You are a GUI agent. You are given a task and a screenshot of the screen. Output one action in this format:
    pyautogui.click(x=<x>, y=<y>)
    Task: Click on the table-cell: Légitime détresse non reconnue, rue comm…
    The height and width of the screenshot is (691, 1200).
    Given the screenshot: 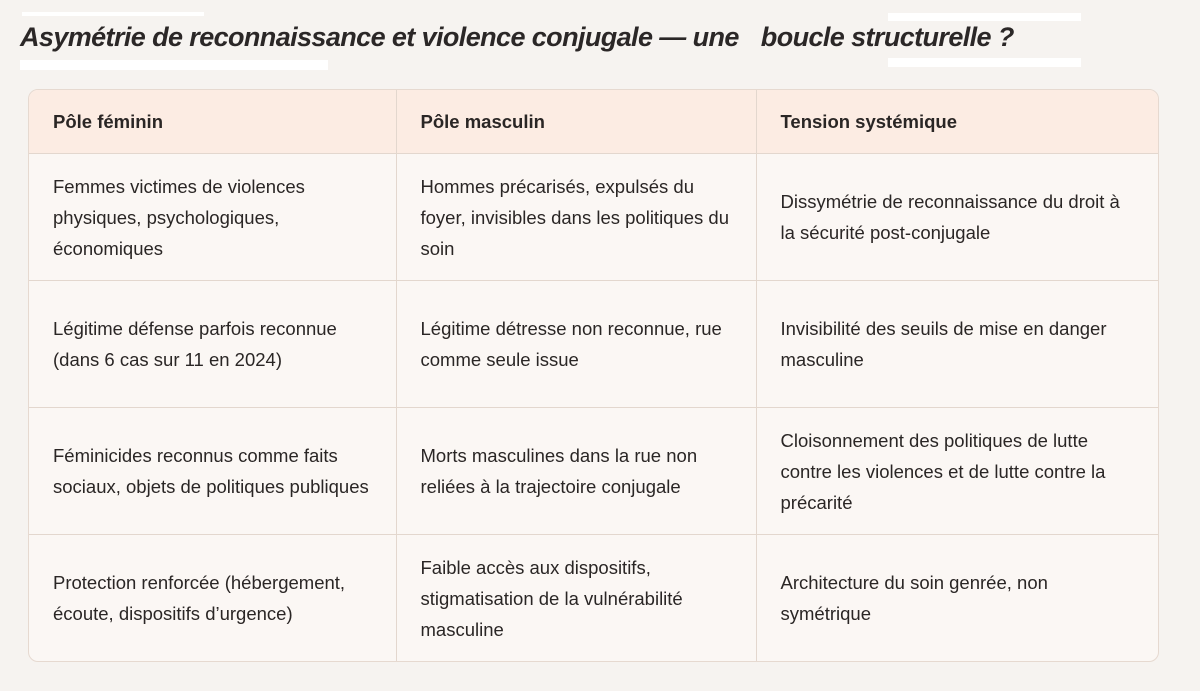 What is the action you would take?
    pyautogui.click(x=576, y=344)
    